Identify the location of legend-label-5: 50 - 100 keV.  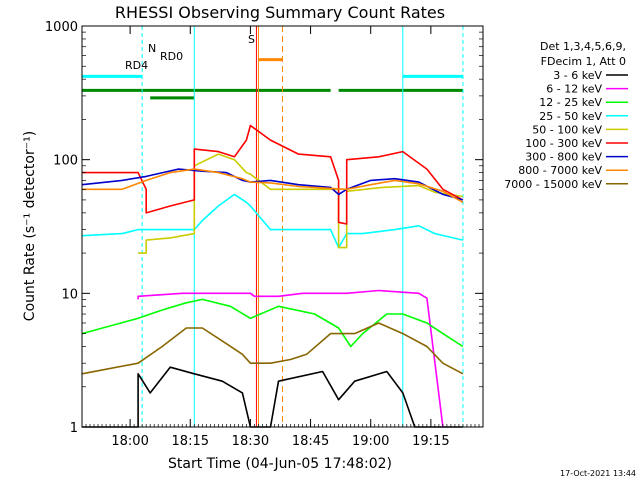
(567, 129).